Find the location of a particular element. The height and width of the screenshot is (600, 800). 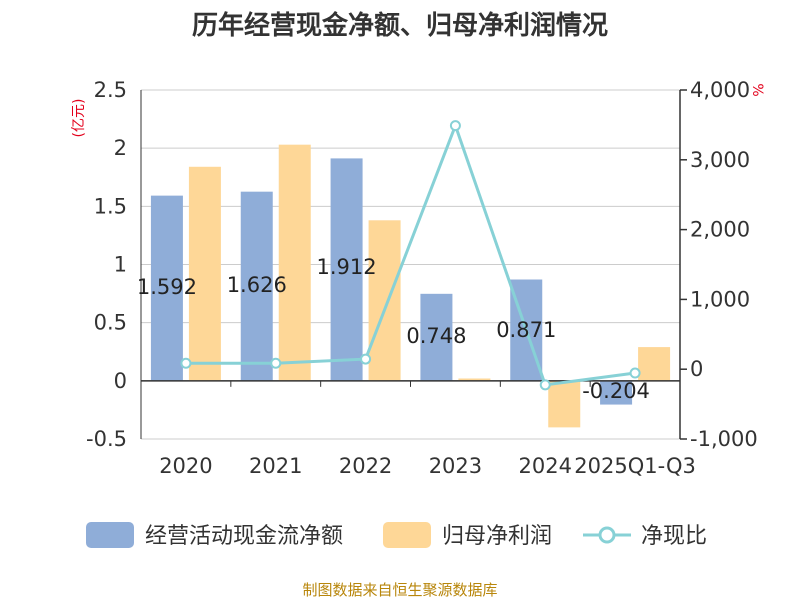

data-label-cash: 1.592 is located at coordinates (167, 287).